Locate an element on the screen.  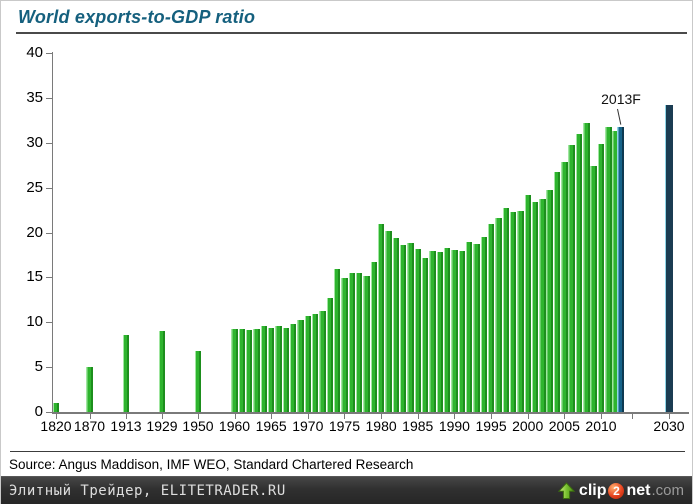
bar-1985 is located at coordinates (417, 330).